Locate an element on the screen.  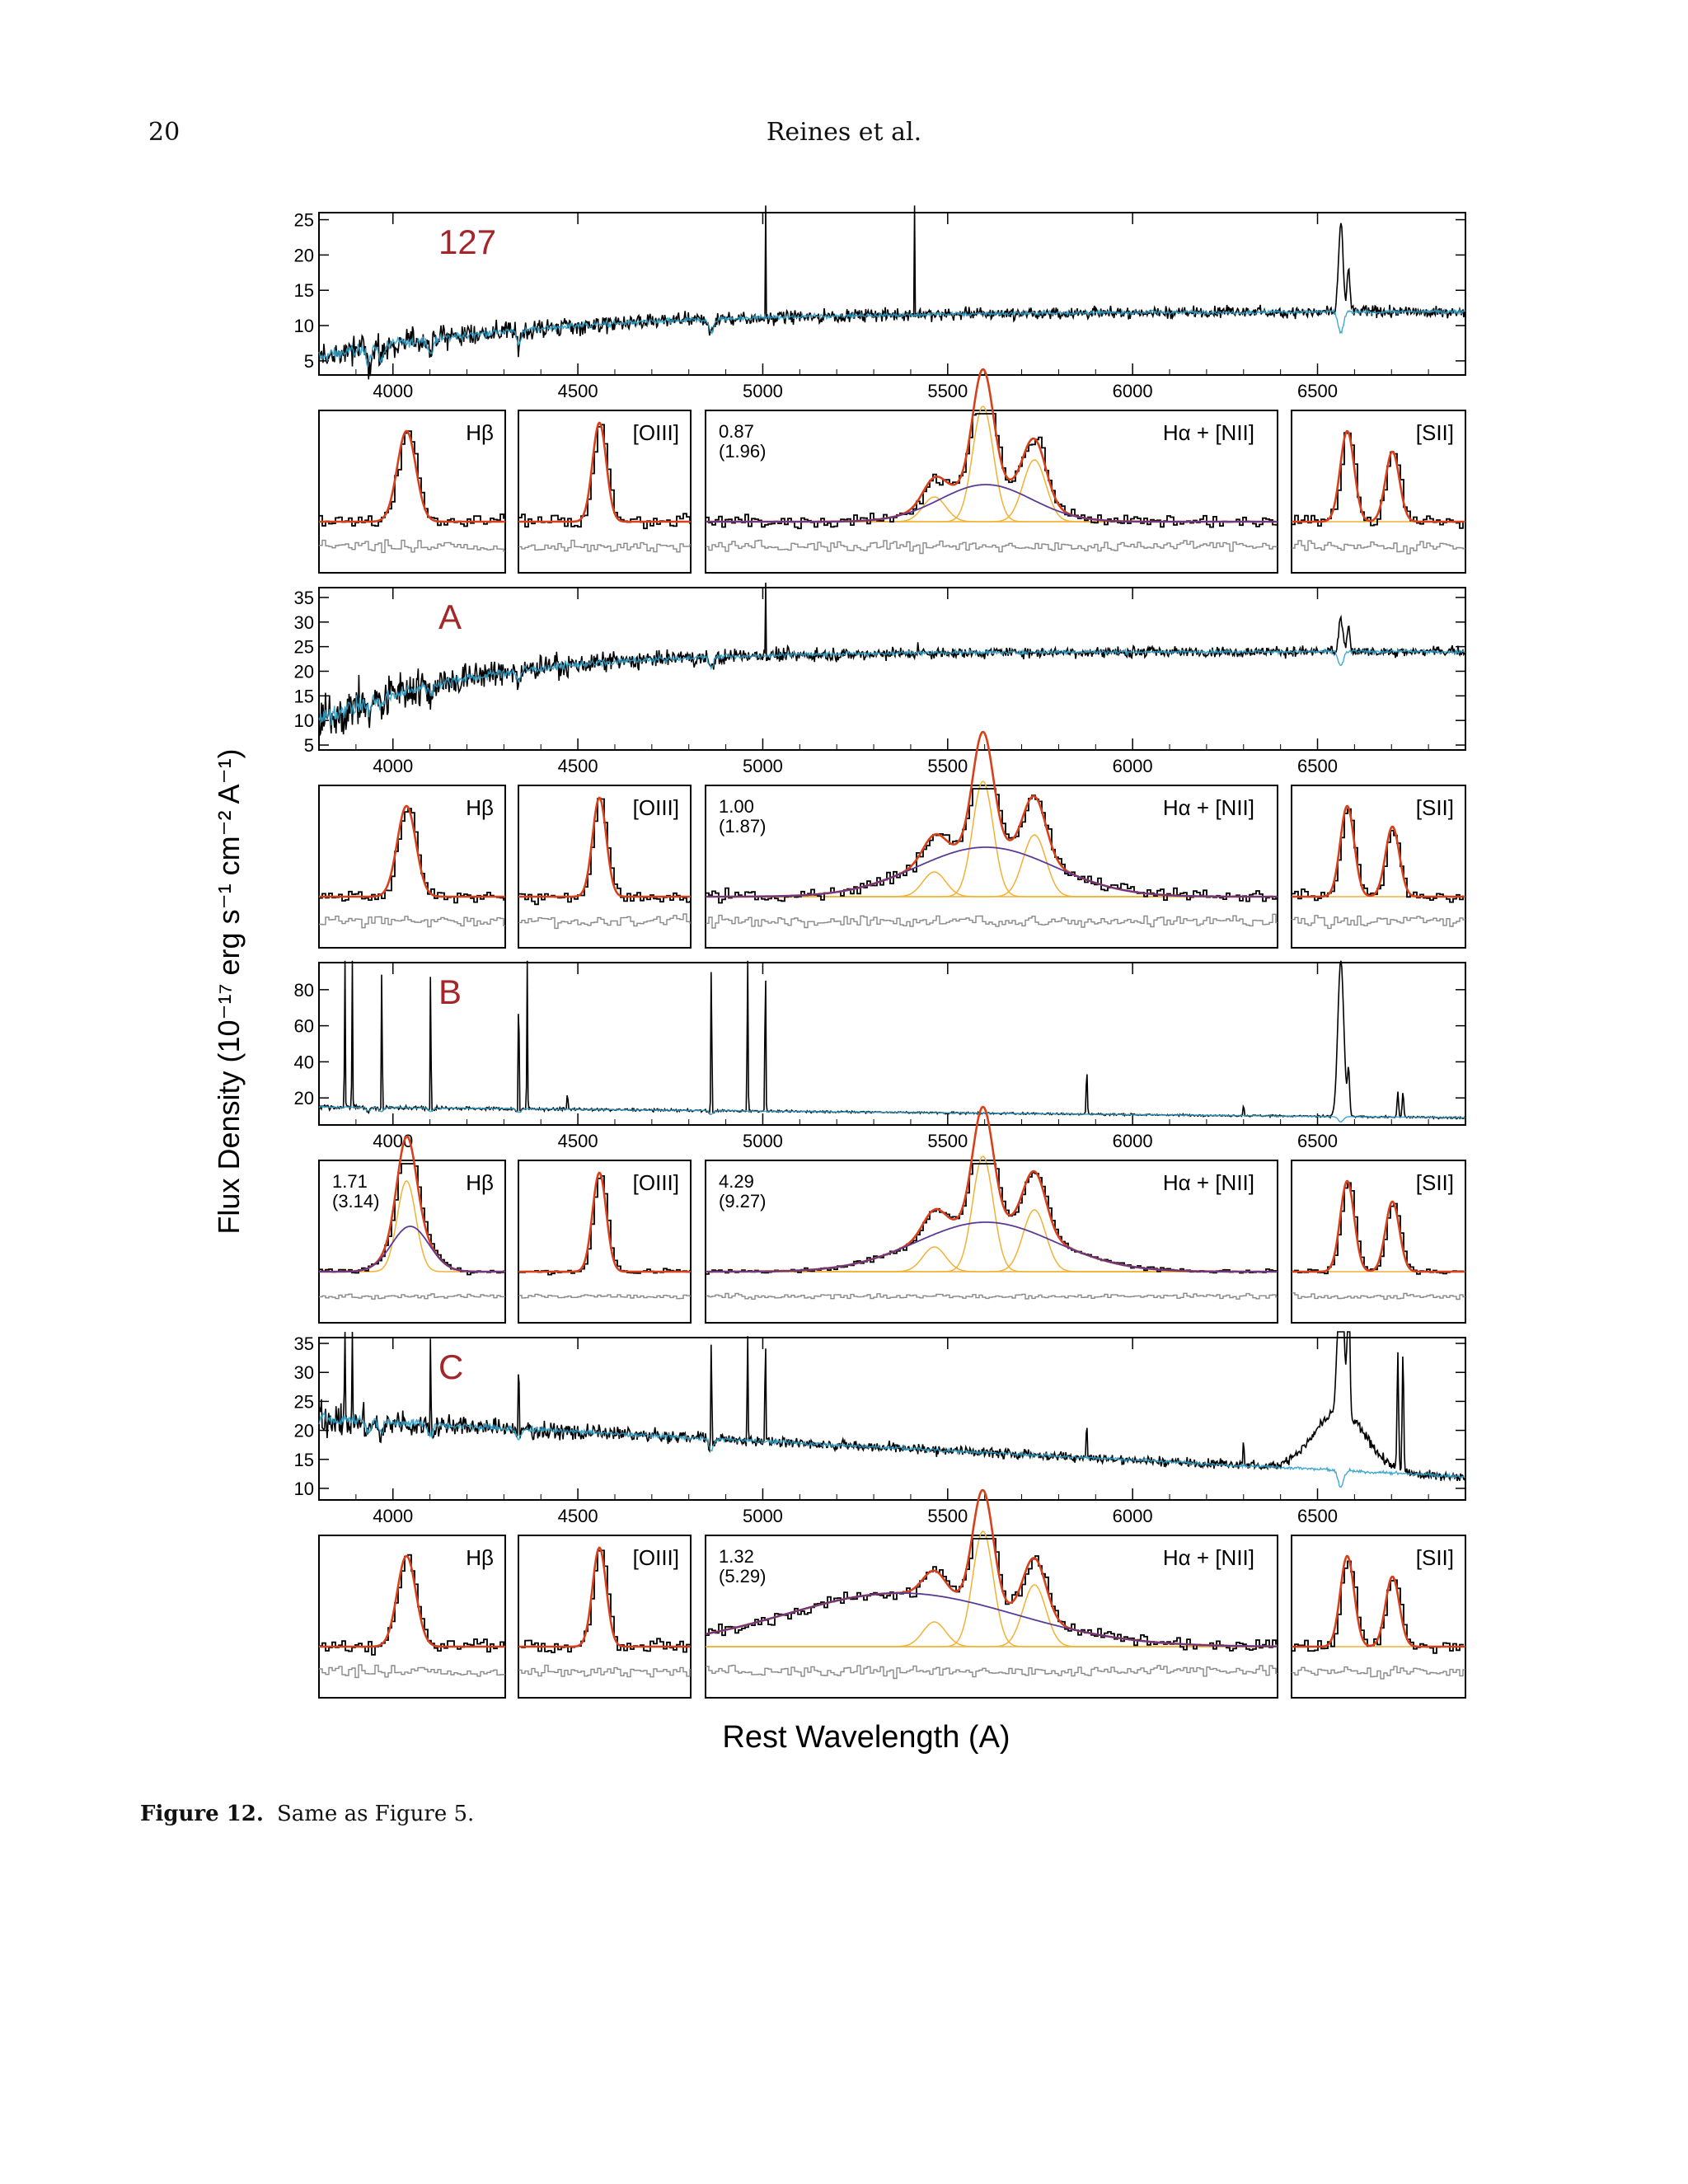
page-number: 20 is located at coordinates (165, 132).